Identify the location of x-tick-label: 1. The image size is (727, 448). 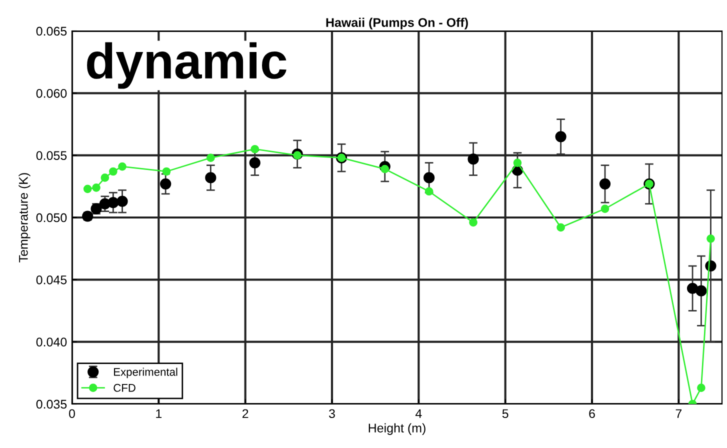
(159, 413).